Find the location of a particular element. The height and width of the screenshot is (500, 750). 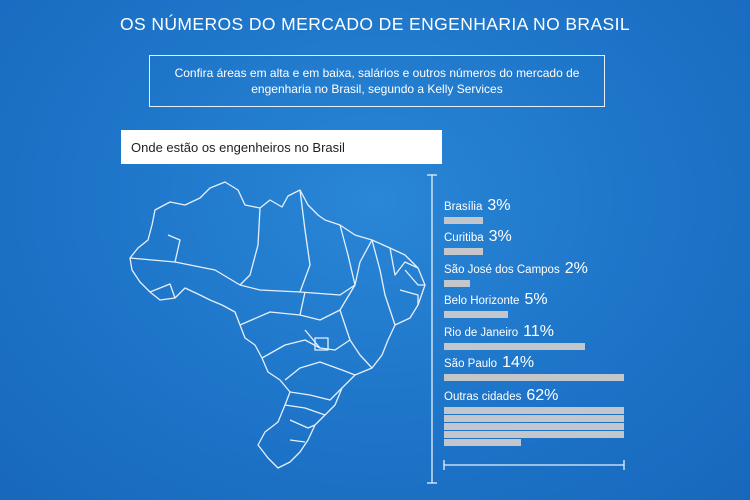

city-name: Belo Horizonte is located at coordinates (482, 301).